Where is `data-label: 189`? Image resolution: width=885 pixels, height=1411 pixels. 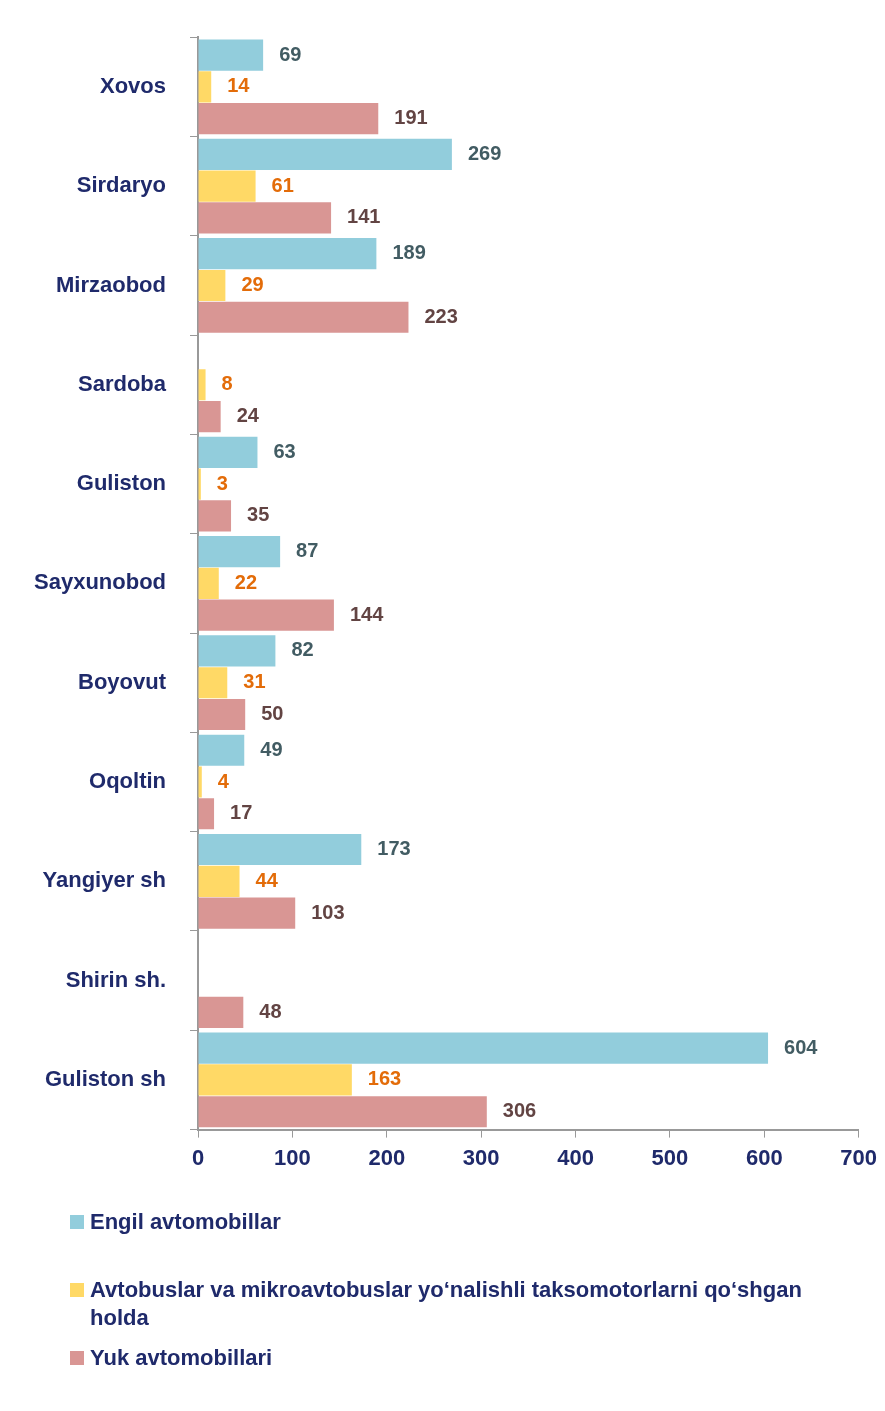
data-label: 189 is located at coordinates (409, 252).